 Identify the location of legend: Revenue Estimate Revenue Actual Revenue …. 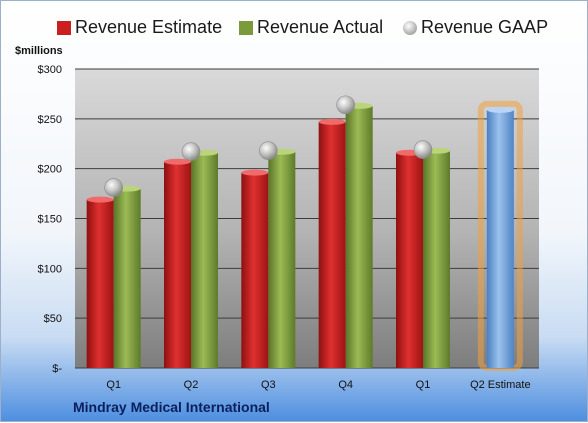
(294, 28).